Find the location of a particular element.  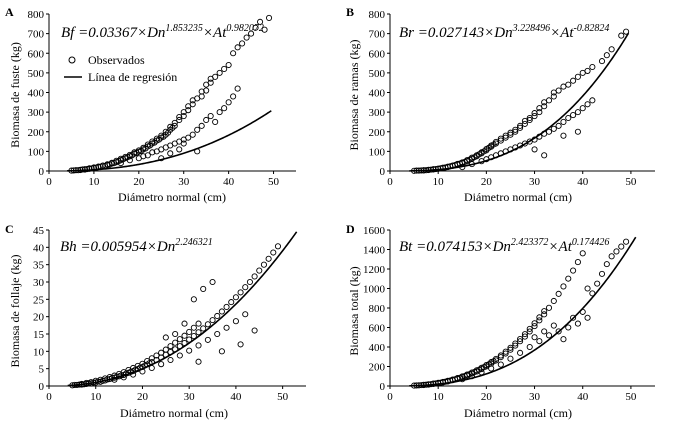

y-tick-label: 30 is located at coordinates (39, 283).